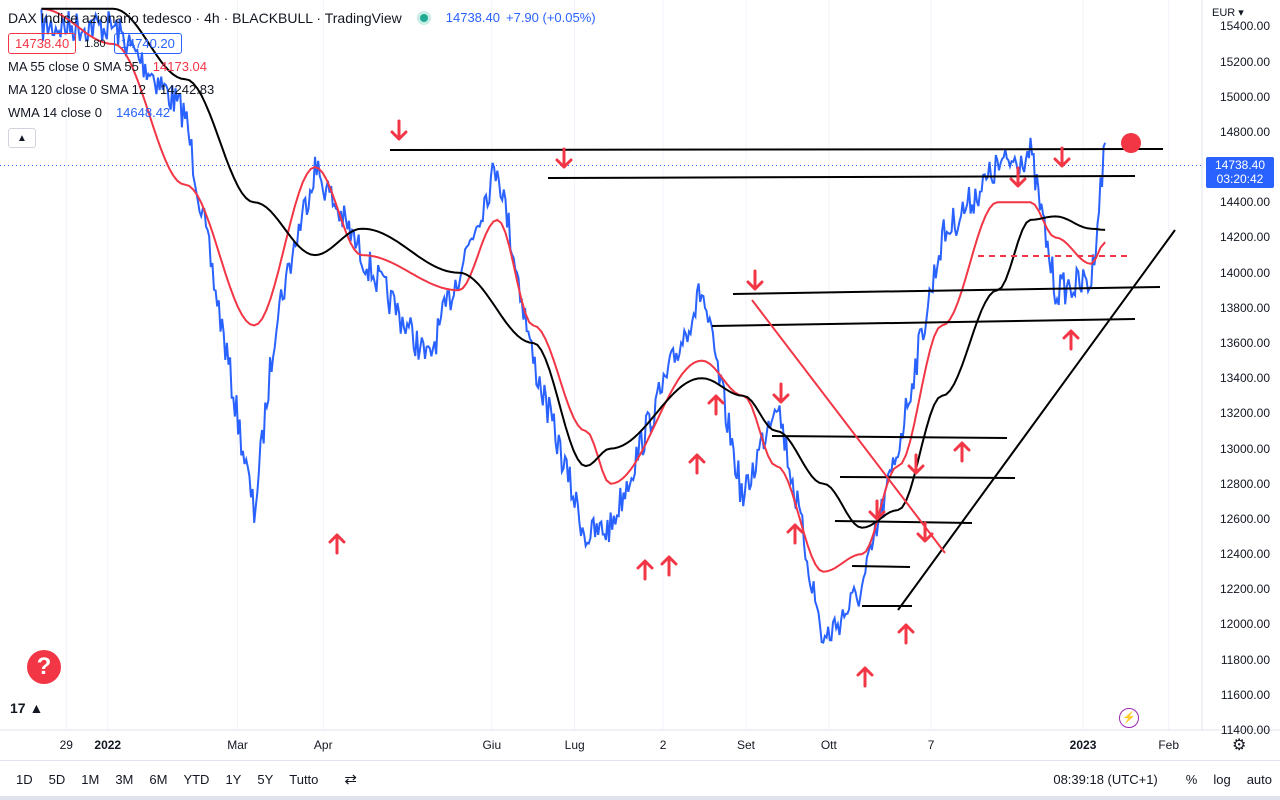  What do you see at coordinates (237, 745) in the screenshot?
I see `time-tick: Mar` at bounding box center [237, 745].